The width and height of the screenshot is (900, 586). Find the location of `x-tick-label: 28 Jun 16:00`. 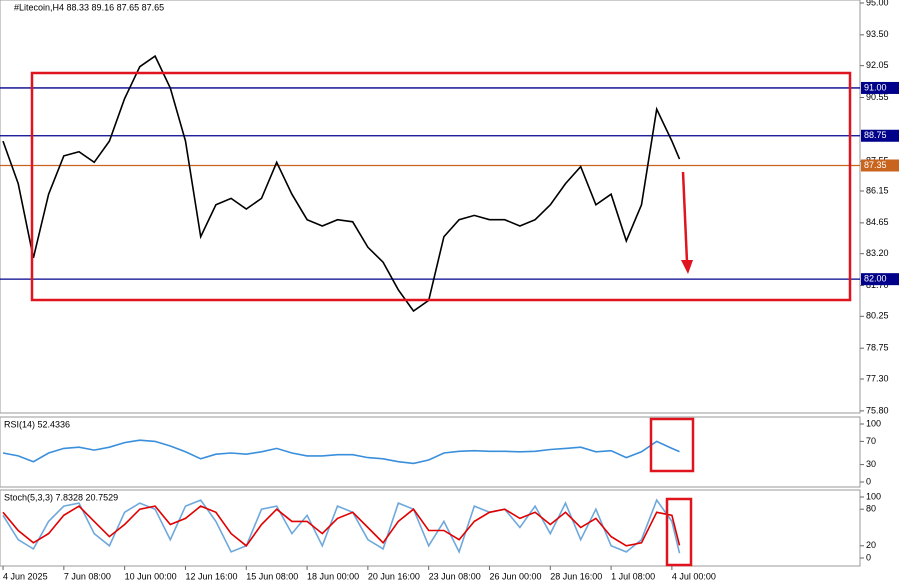

x-tick-label: 28 Jun 16:00 is located at coordinates (576, 576).